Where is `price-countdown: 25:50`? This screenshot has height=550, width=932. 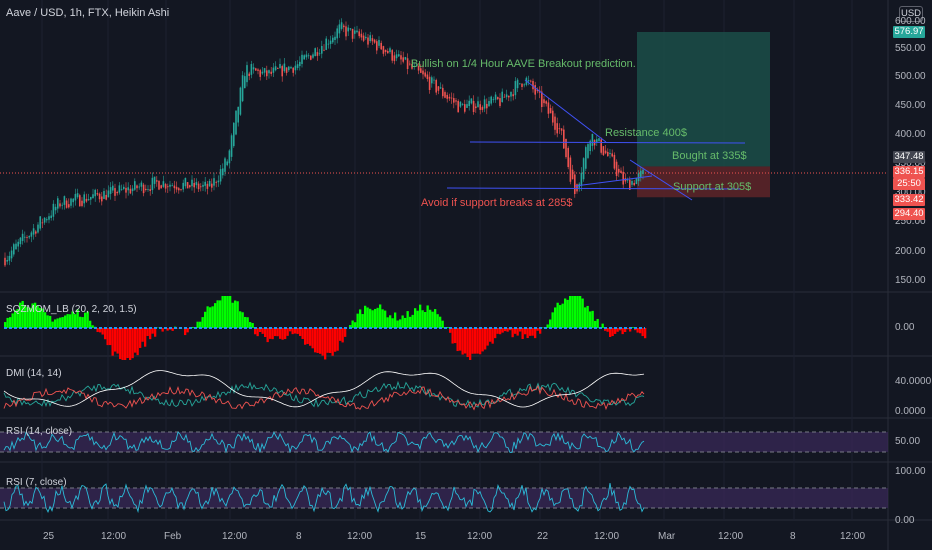 price-countdown: 25:50 is located at coordinates (909, 184).